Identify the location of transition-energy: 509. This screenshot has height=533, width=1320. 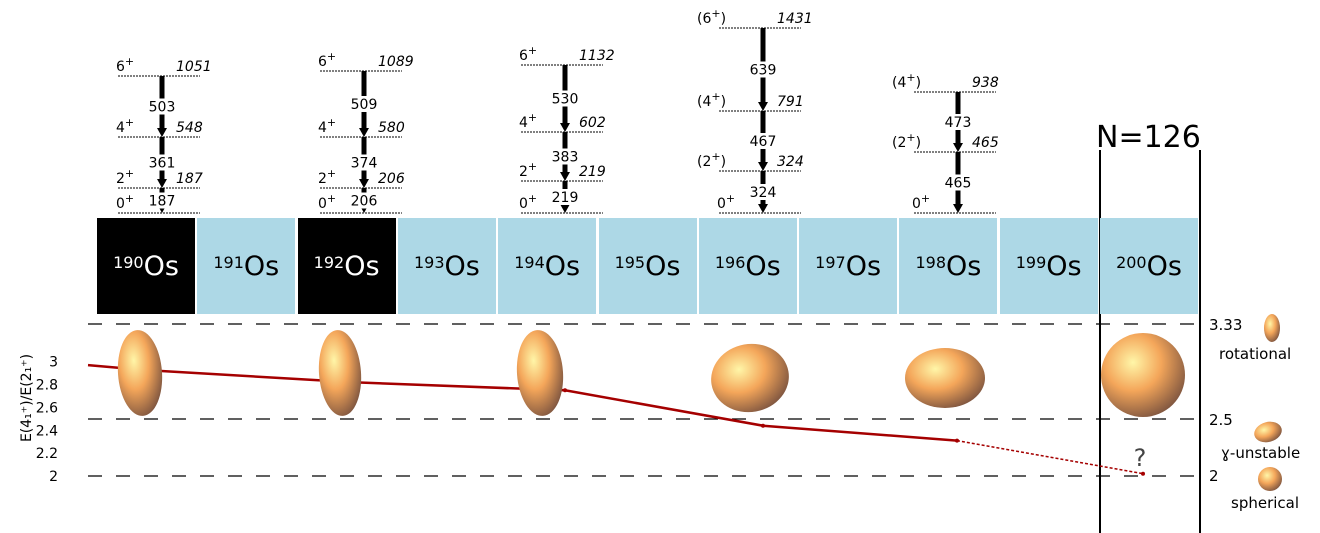
(364, 105).